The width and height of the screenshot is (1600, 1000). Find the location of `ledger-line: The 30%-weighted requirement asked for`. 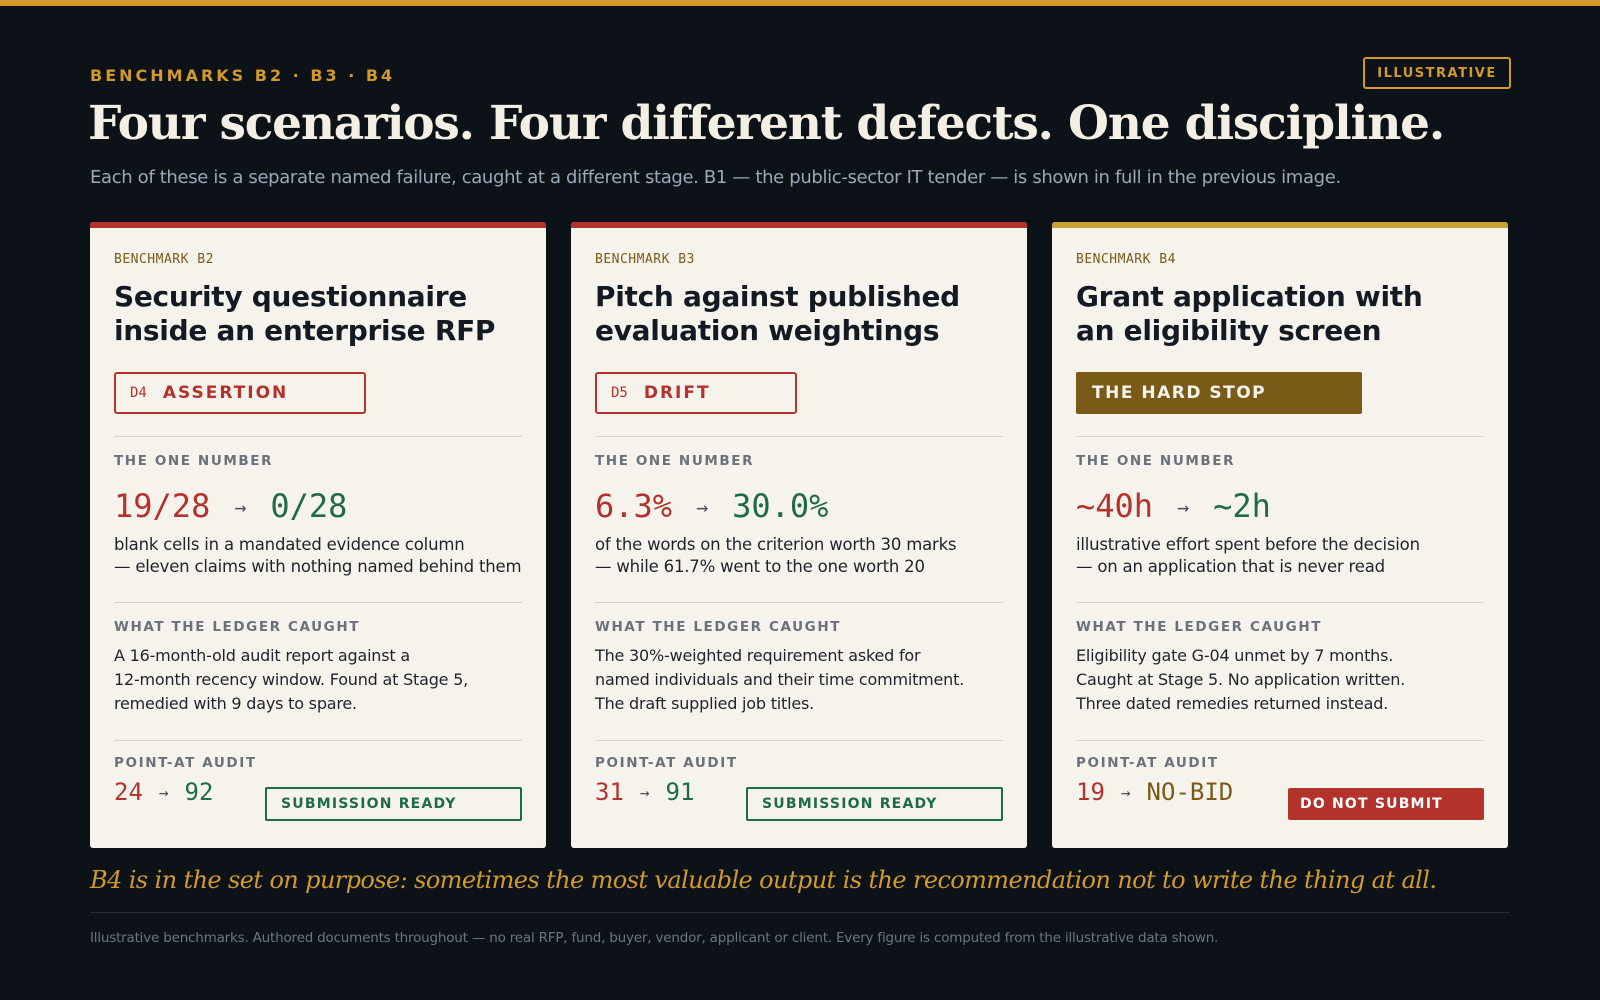

ledger-line: The 30%-weighted requirement asked for is located at coordinates (758, 655).